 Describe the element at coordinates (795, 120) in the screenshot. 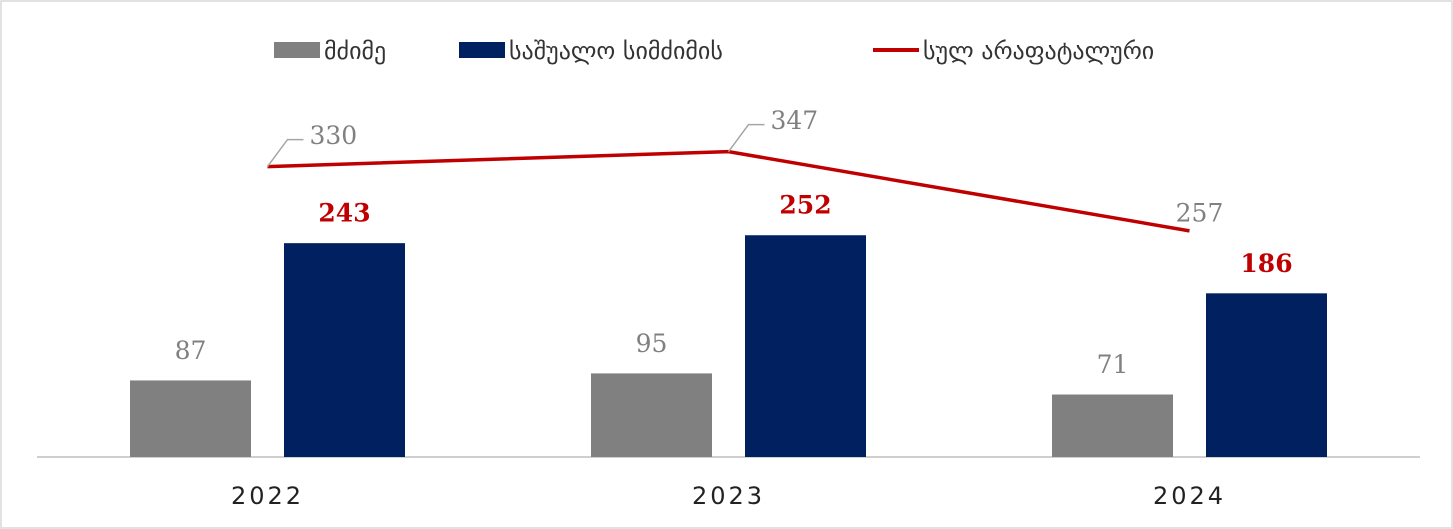

I see `data-label: 347` at that location.